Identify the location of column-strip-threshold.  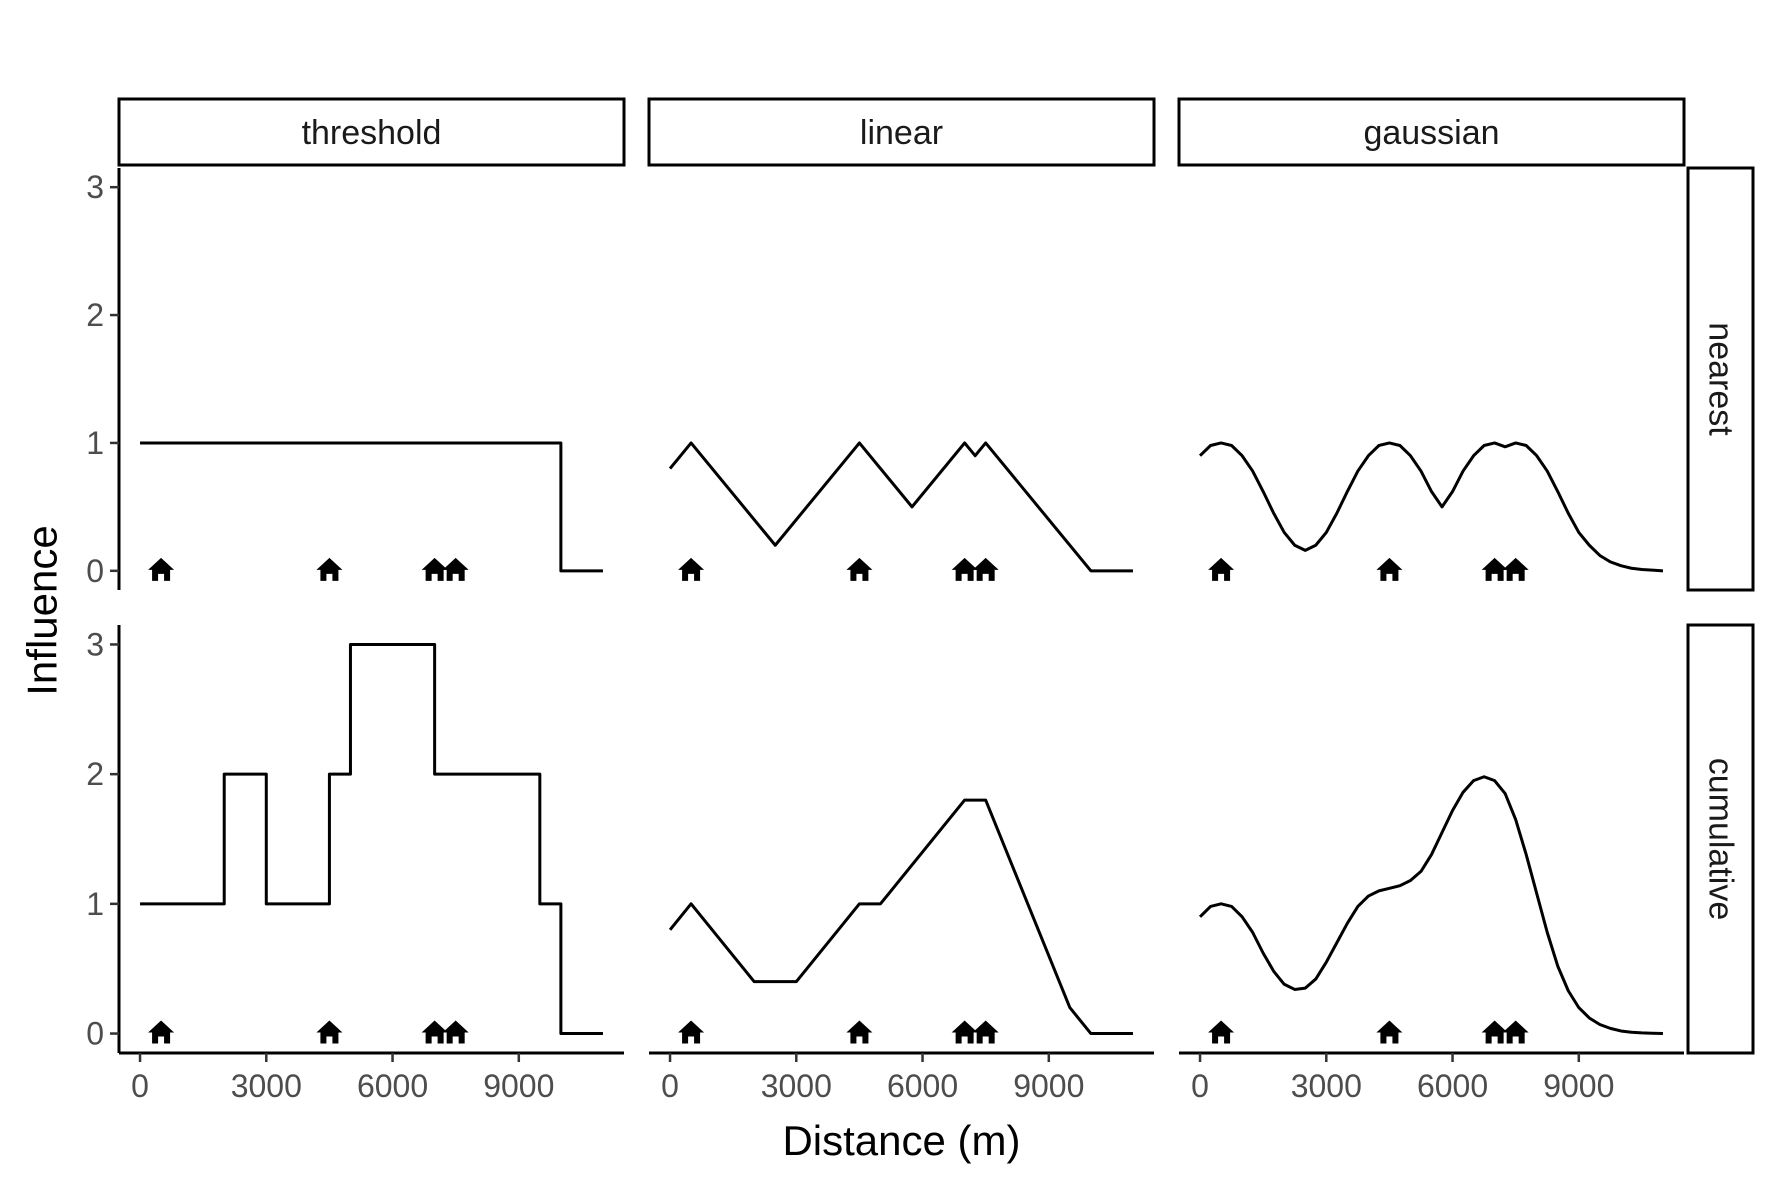
(371, 132).